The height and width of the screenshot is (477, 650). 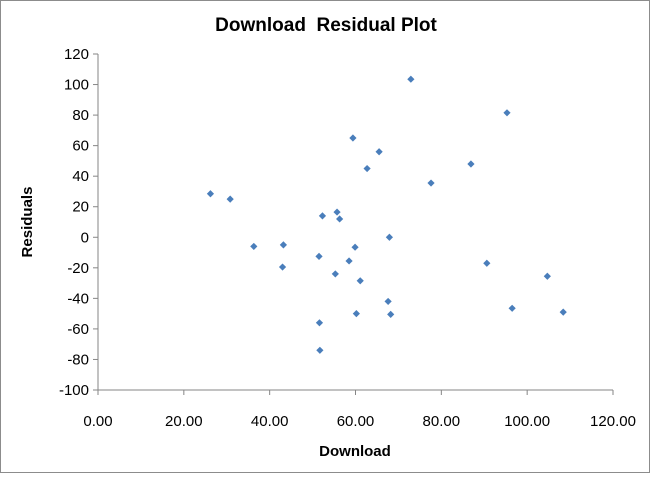 I want to click on y-tick-label: -40, so click(x=78, y=298).